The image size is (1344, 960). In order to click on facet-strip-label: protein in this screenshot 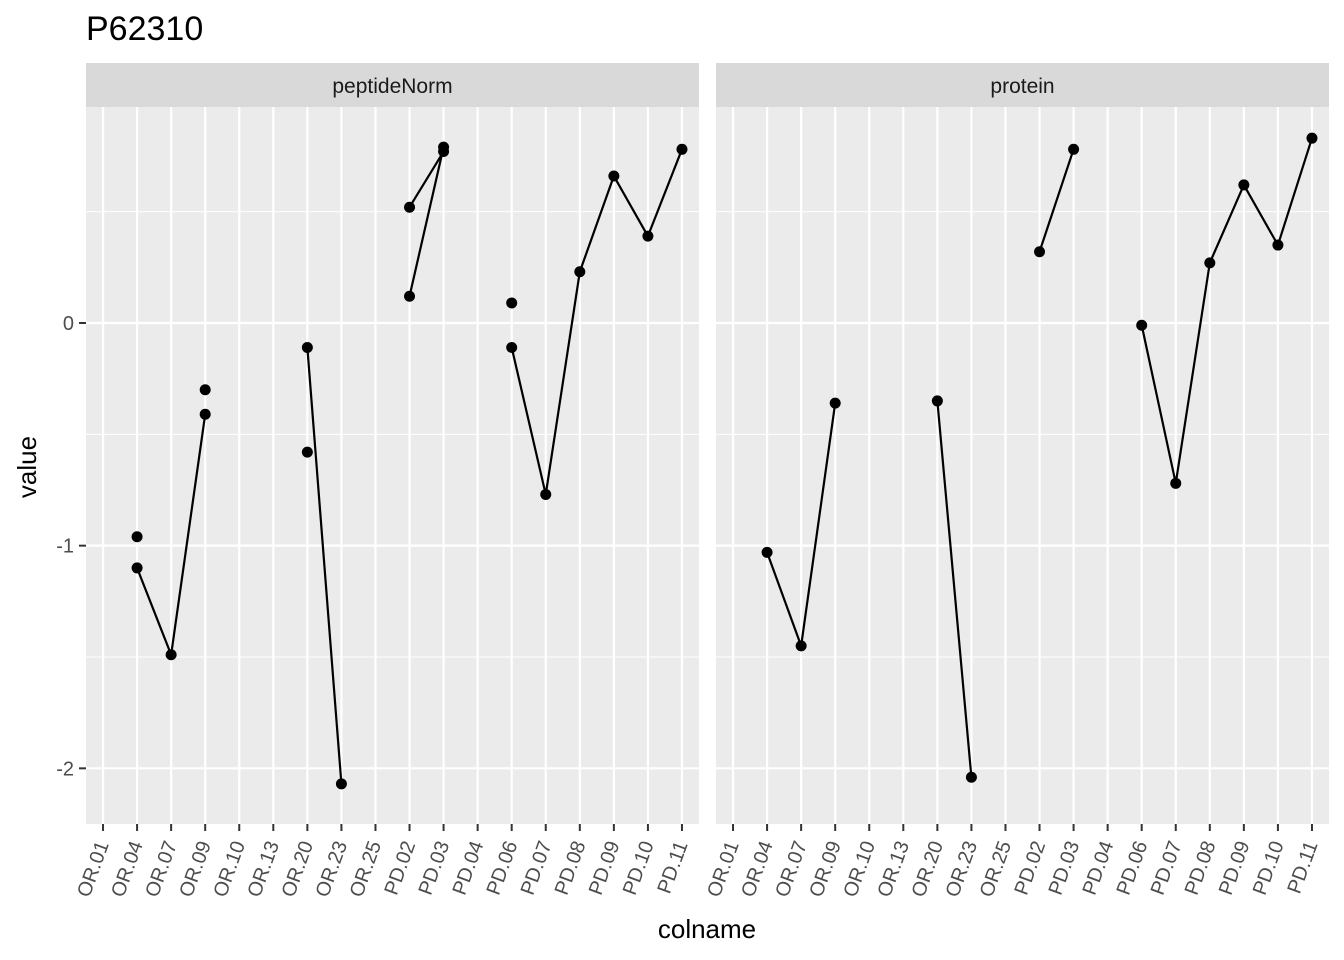, I will do `click(1022, 86)`.